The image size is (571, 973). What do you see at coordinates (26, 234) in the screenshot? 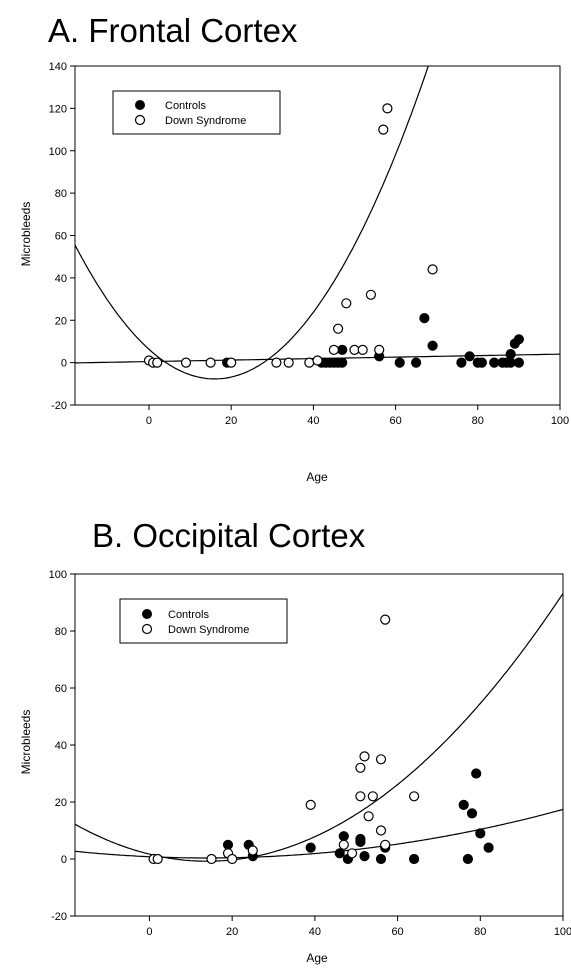
I see `y-axis-title: Microbleeds` at bounding box center [26, 234].